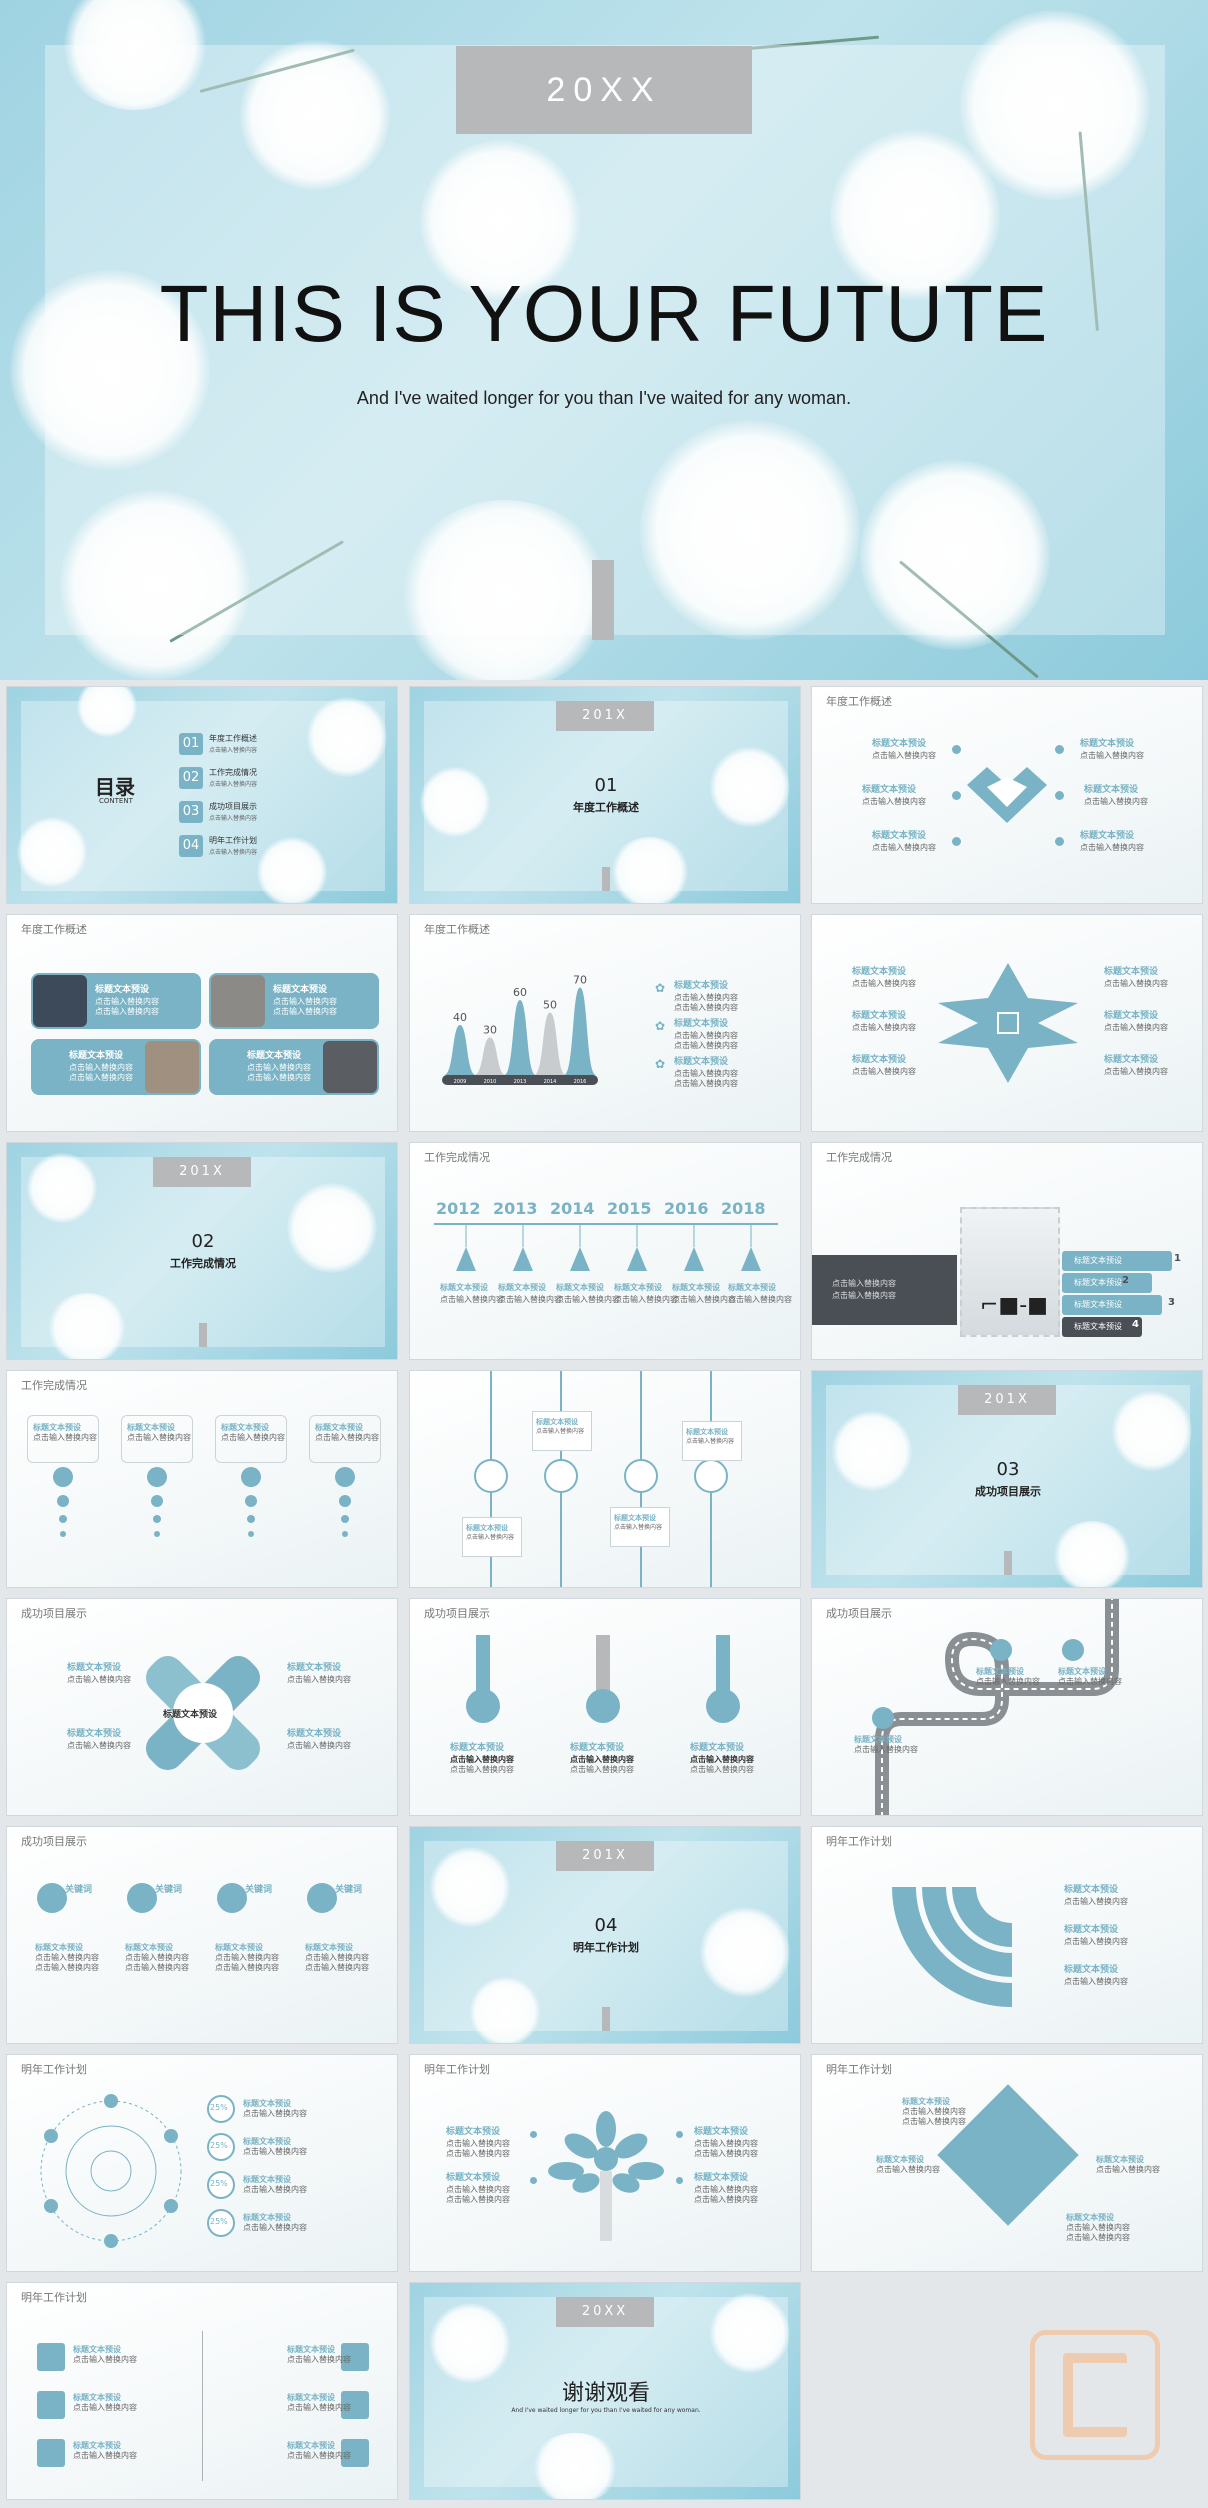 This screenshot has height=2508, width=1208. I want to click on gear-icon: ✿, so click(660, 1064).